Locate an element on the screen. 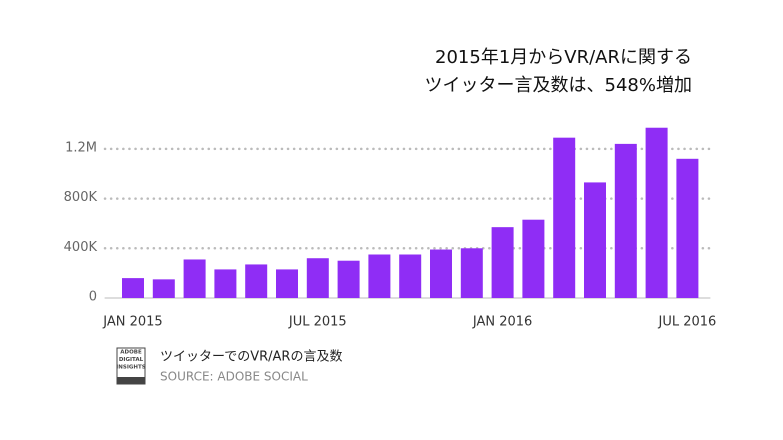 This screenshot has height=440, width=783. source: SOURCE: ADOBE SOCIAL is located at coordinates (234, 377).